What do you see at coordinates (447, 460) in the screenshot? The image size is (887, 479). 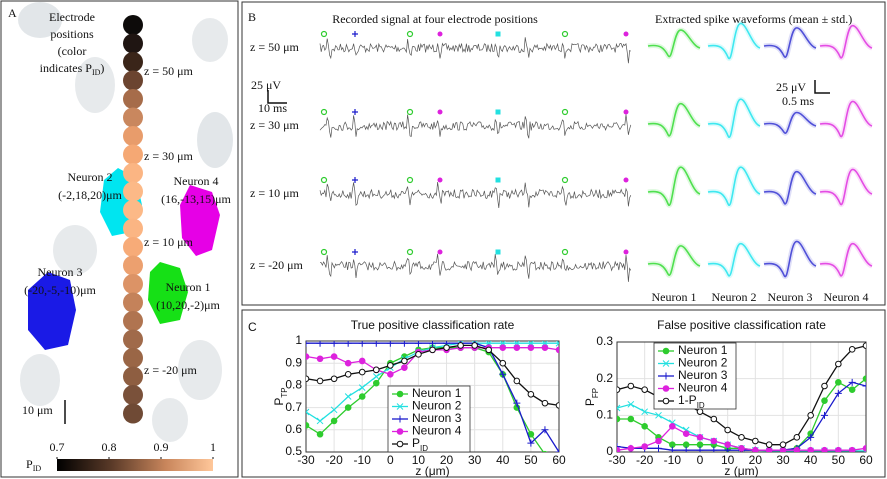 I see `x-tick-label: 20` at bounding box center [447, 460].